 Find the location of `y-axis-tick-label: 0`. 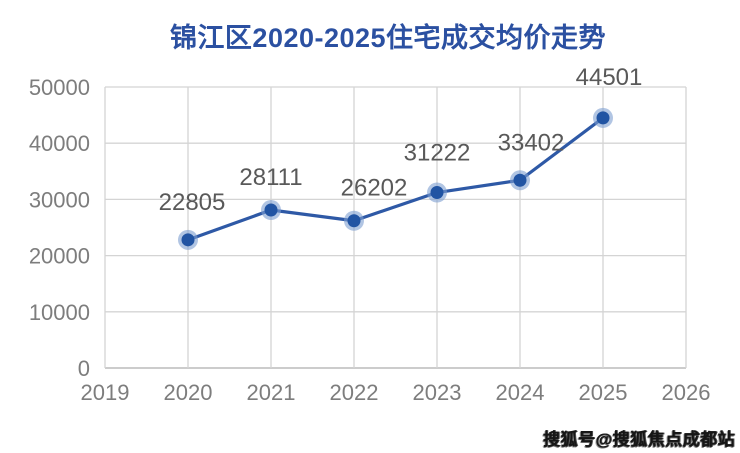

y-axis-tick-label: 0 is located at coordinates (84, 368).